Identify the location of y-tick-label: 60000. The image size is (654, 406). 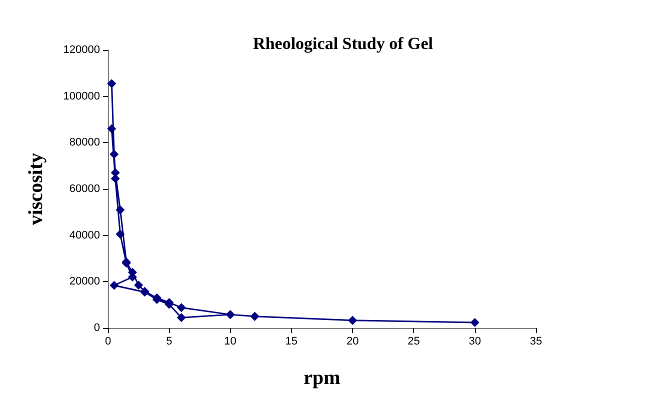
(84, 189).